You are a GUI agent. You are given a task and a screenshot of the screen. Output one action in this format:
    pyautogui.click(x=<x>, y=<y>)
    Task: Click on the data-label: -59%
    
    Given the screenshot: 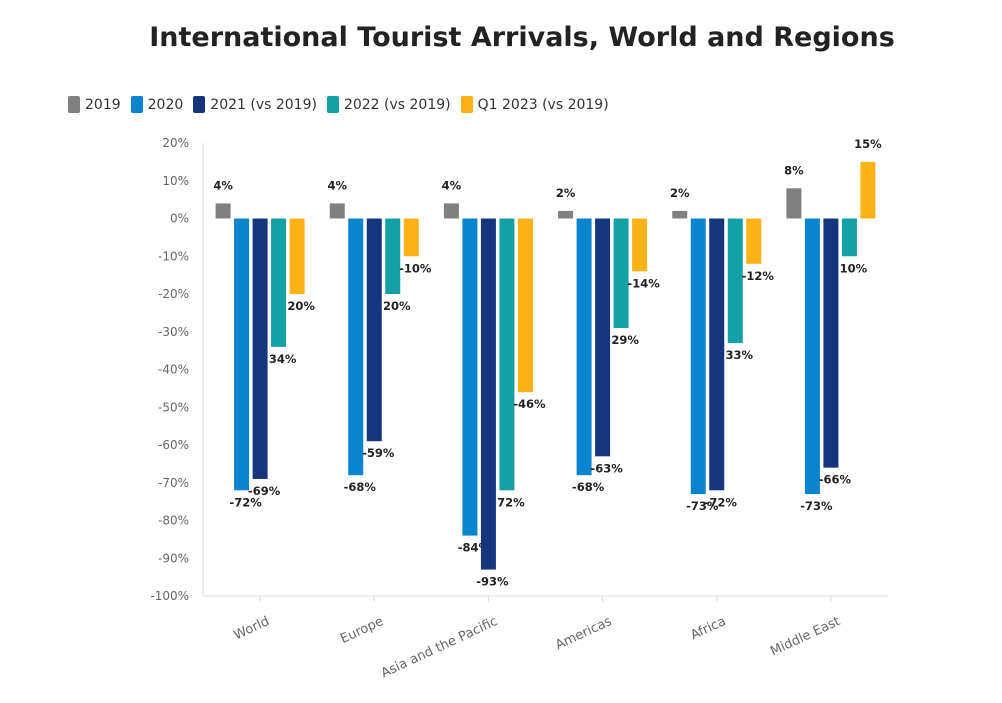 What is the action you would take?
    pyautogui.click(x=378, y=453)
    